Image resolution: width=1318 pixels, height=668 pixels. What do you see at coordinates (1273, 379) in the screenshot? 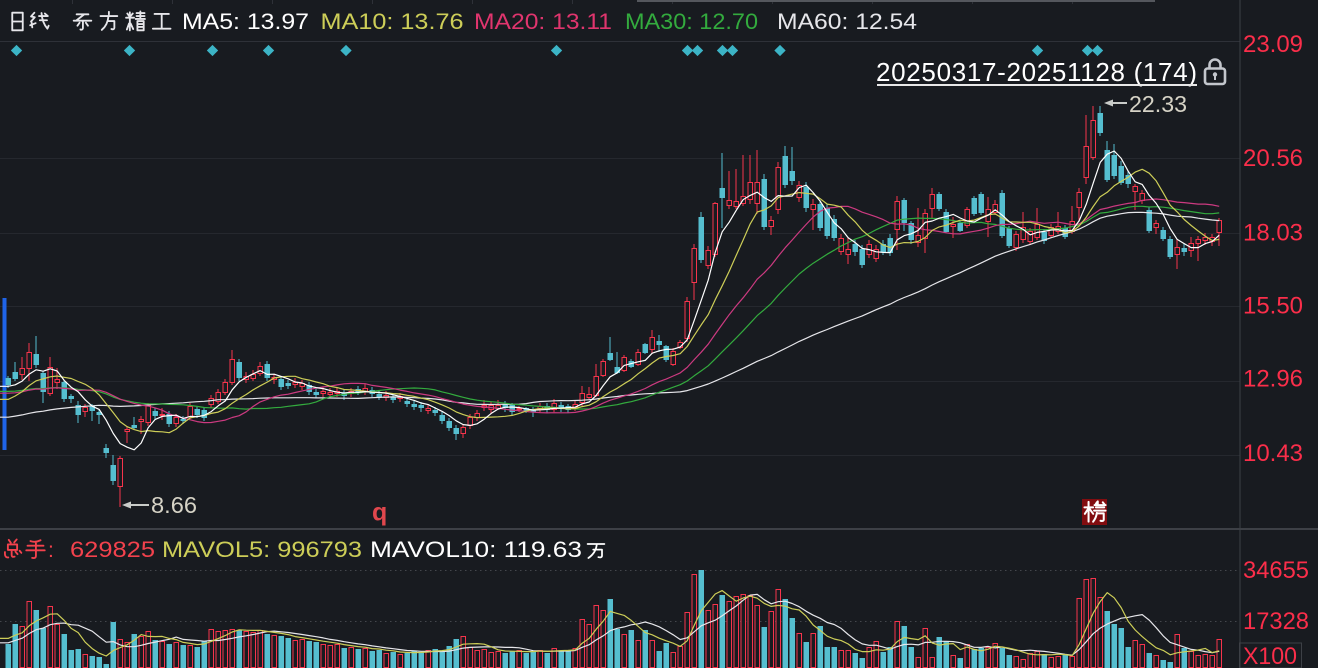
I see `svg-text: 12.96` at bounding box center [1273, 379].